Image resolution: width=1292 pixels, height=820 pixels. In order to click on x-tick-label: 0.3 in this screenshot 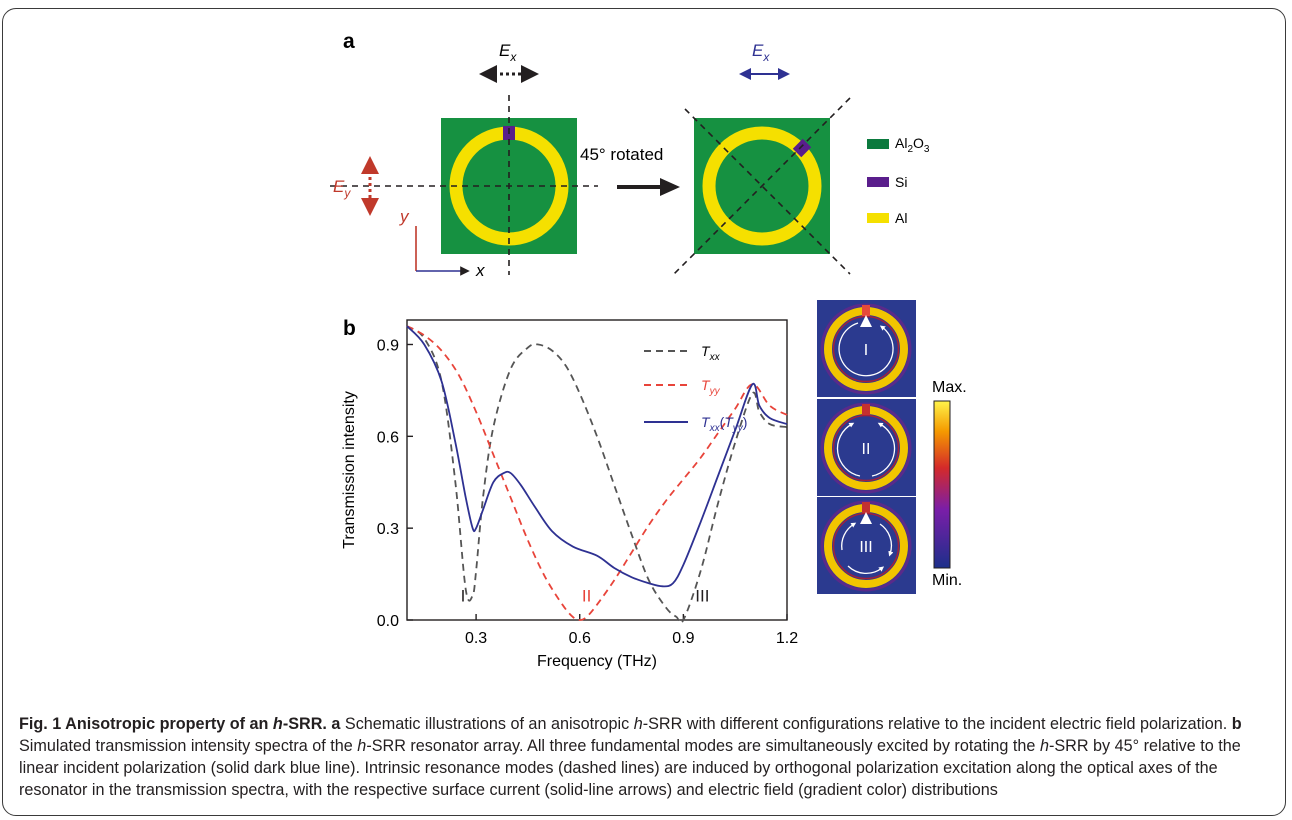, I will do `click(476, 638)`.